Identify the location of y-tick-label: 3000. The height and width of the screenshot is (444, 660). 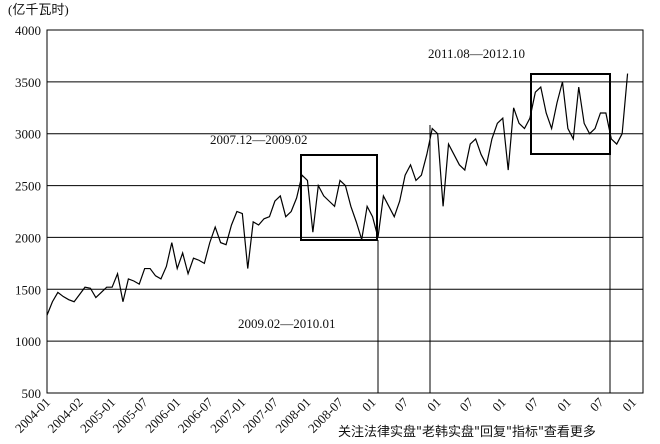
(28, 134).